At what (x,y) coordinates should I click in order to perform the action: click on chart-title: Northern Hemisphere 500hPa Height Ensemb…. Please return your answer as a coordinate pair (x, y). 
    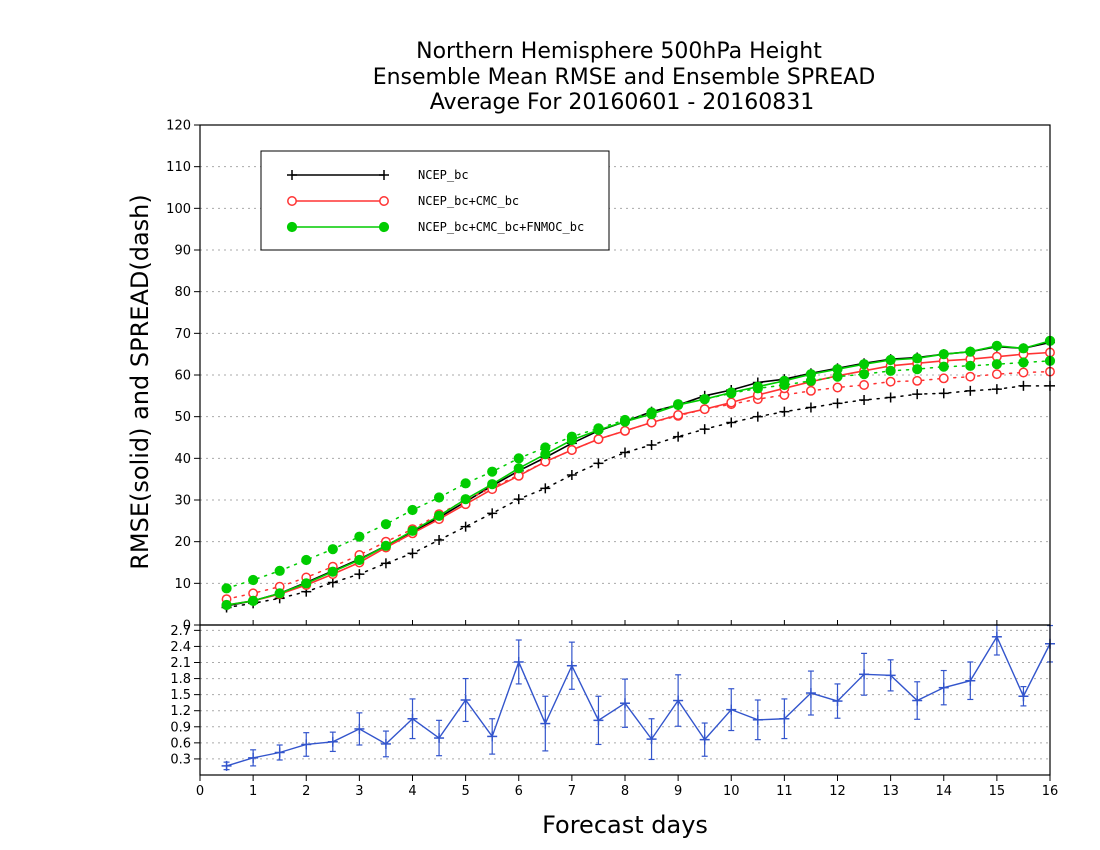
    Looking at the image, I should click on (624, 77).